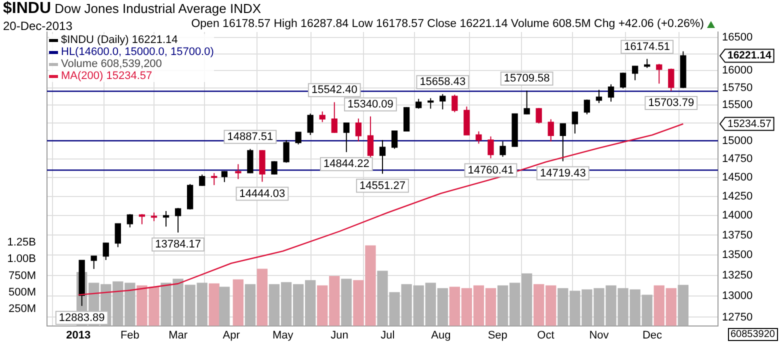 This screenshot has width=780, height=345. I want to click on annotation: 12883.89, so click(81, 318).